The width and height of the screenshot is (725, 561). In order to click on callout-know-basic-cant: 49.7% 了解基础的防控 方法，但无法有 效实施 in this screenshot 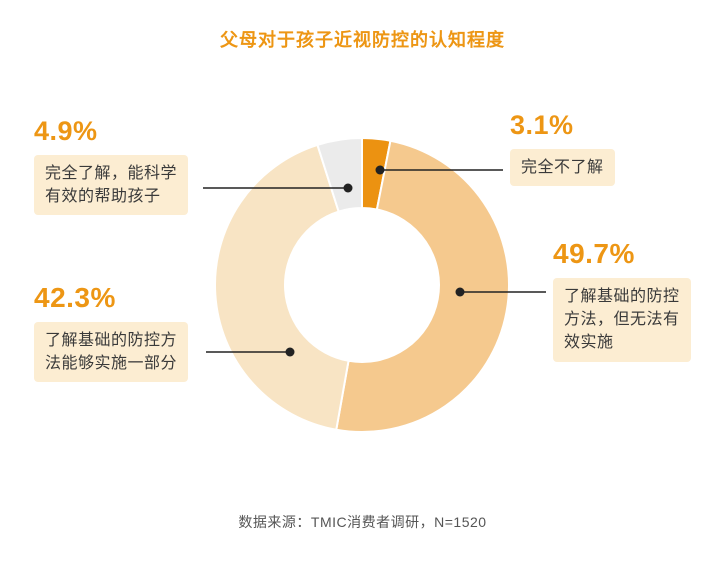, I will do `click(622, 300)`.